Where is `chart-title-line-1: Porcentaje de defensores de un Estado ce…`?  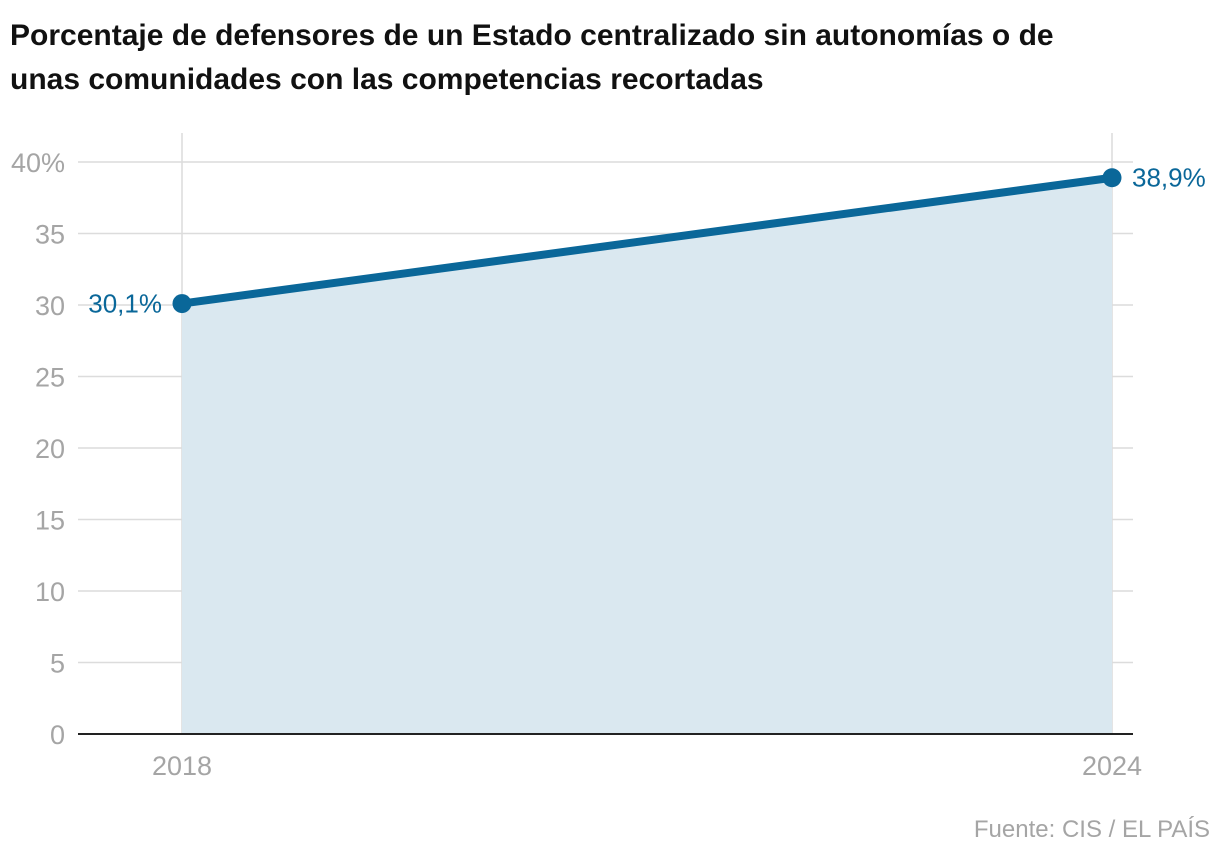
chart-title-line-1: Porcentaje de defensores de un Estado ce… is located at coordinates (532, 35).